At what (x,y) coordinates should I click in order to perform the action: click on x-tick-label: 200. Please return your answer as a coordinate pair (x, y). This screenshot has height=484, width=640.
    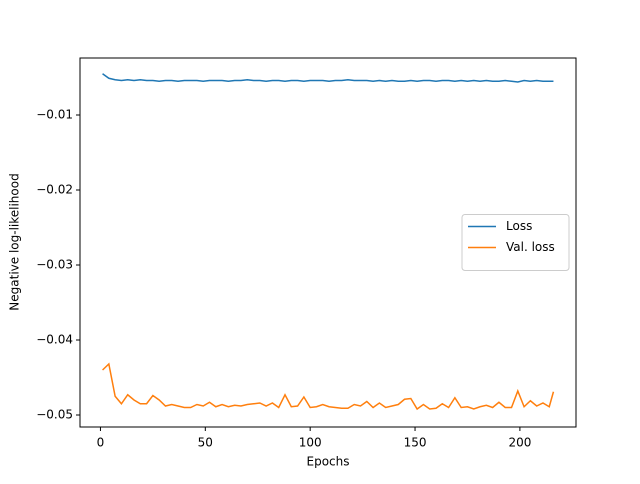
    Looking at the image, I should click on (519, 443).